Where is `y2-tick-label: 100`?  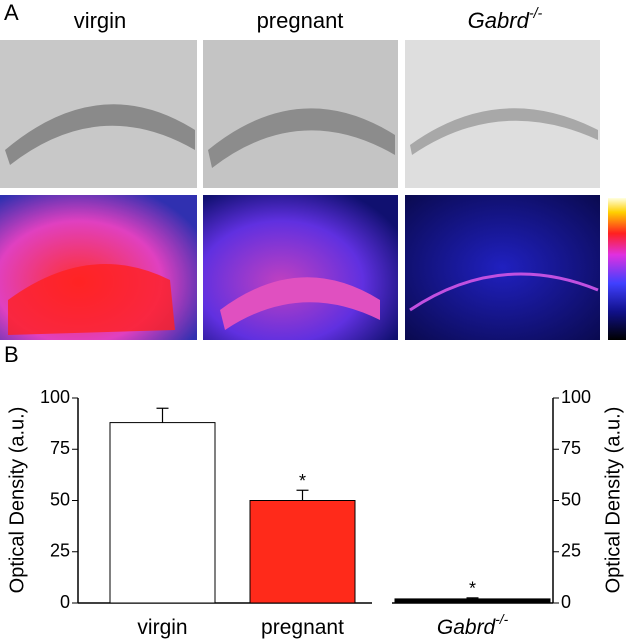 y2-tick-label: 100 is located at coordinates (576, 397).